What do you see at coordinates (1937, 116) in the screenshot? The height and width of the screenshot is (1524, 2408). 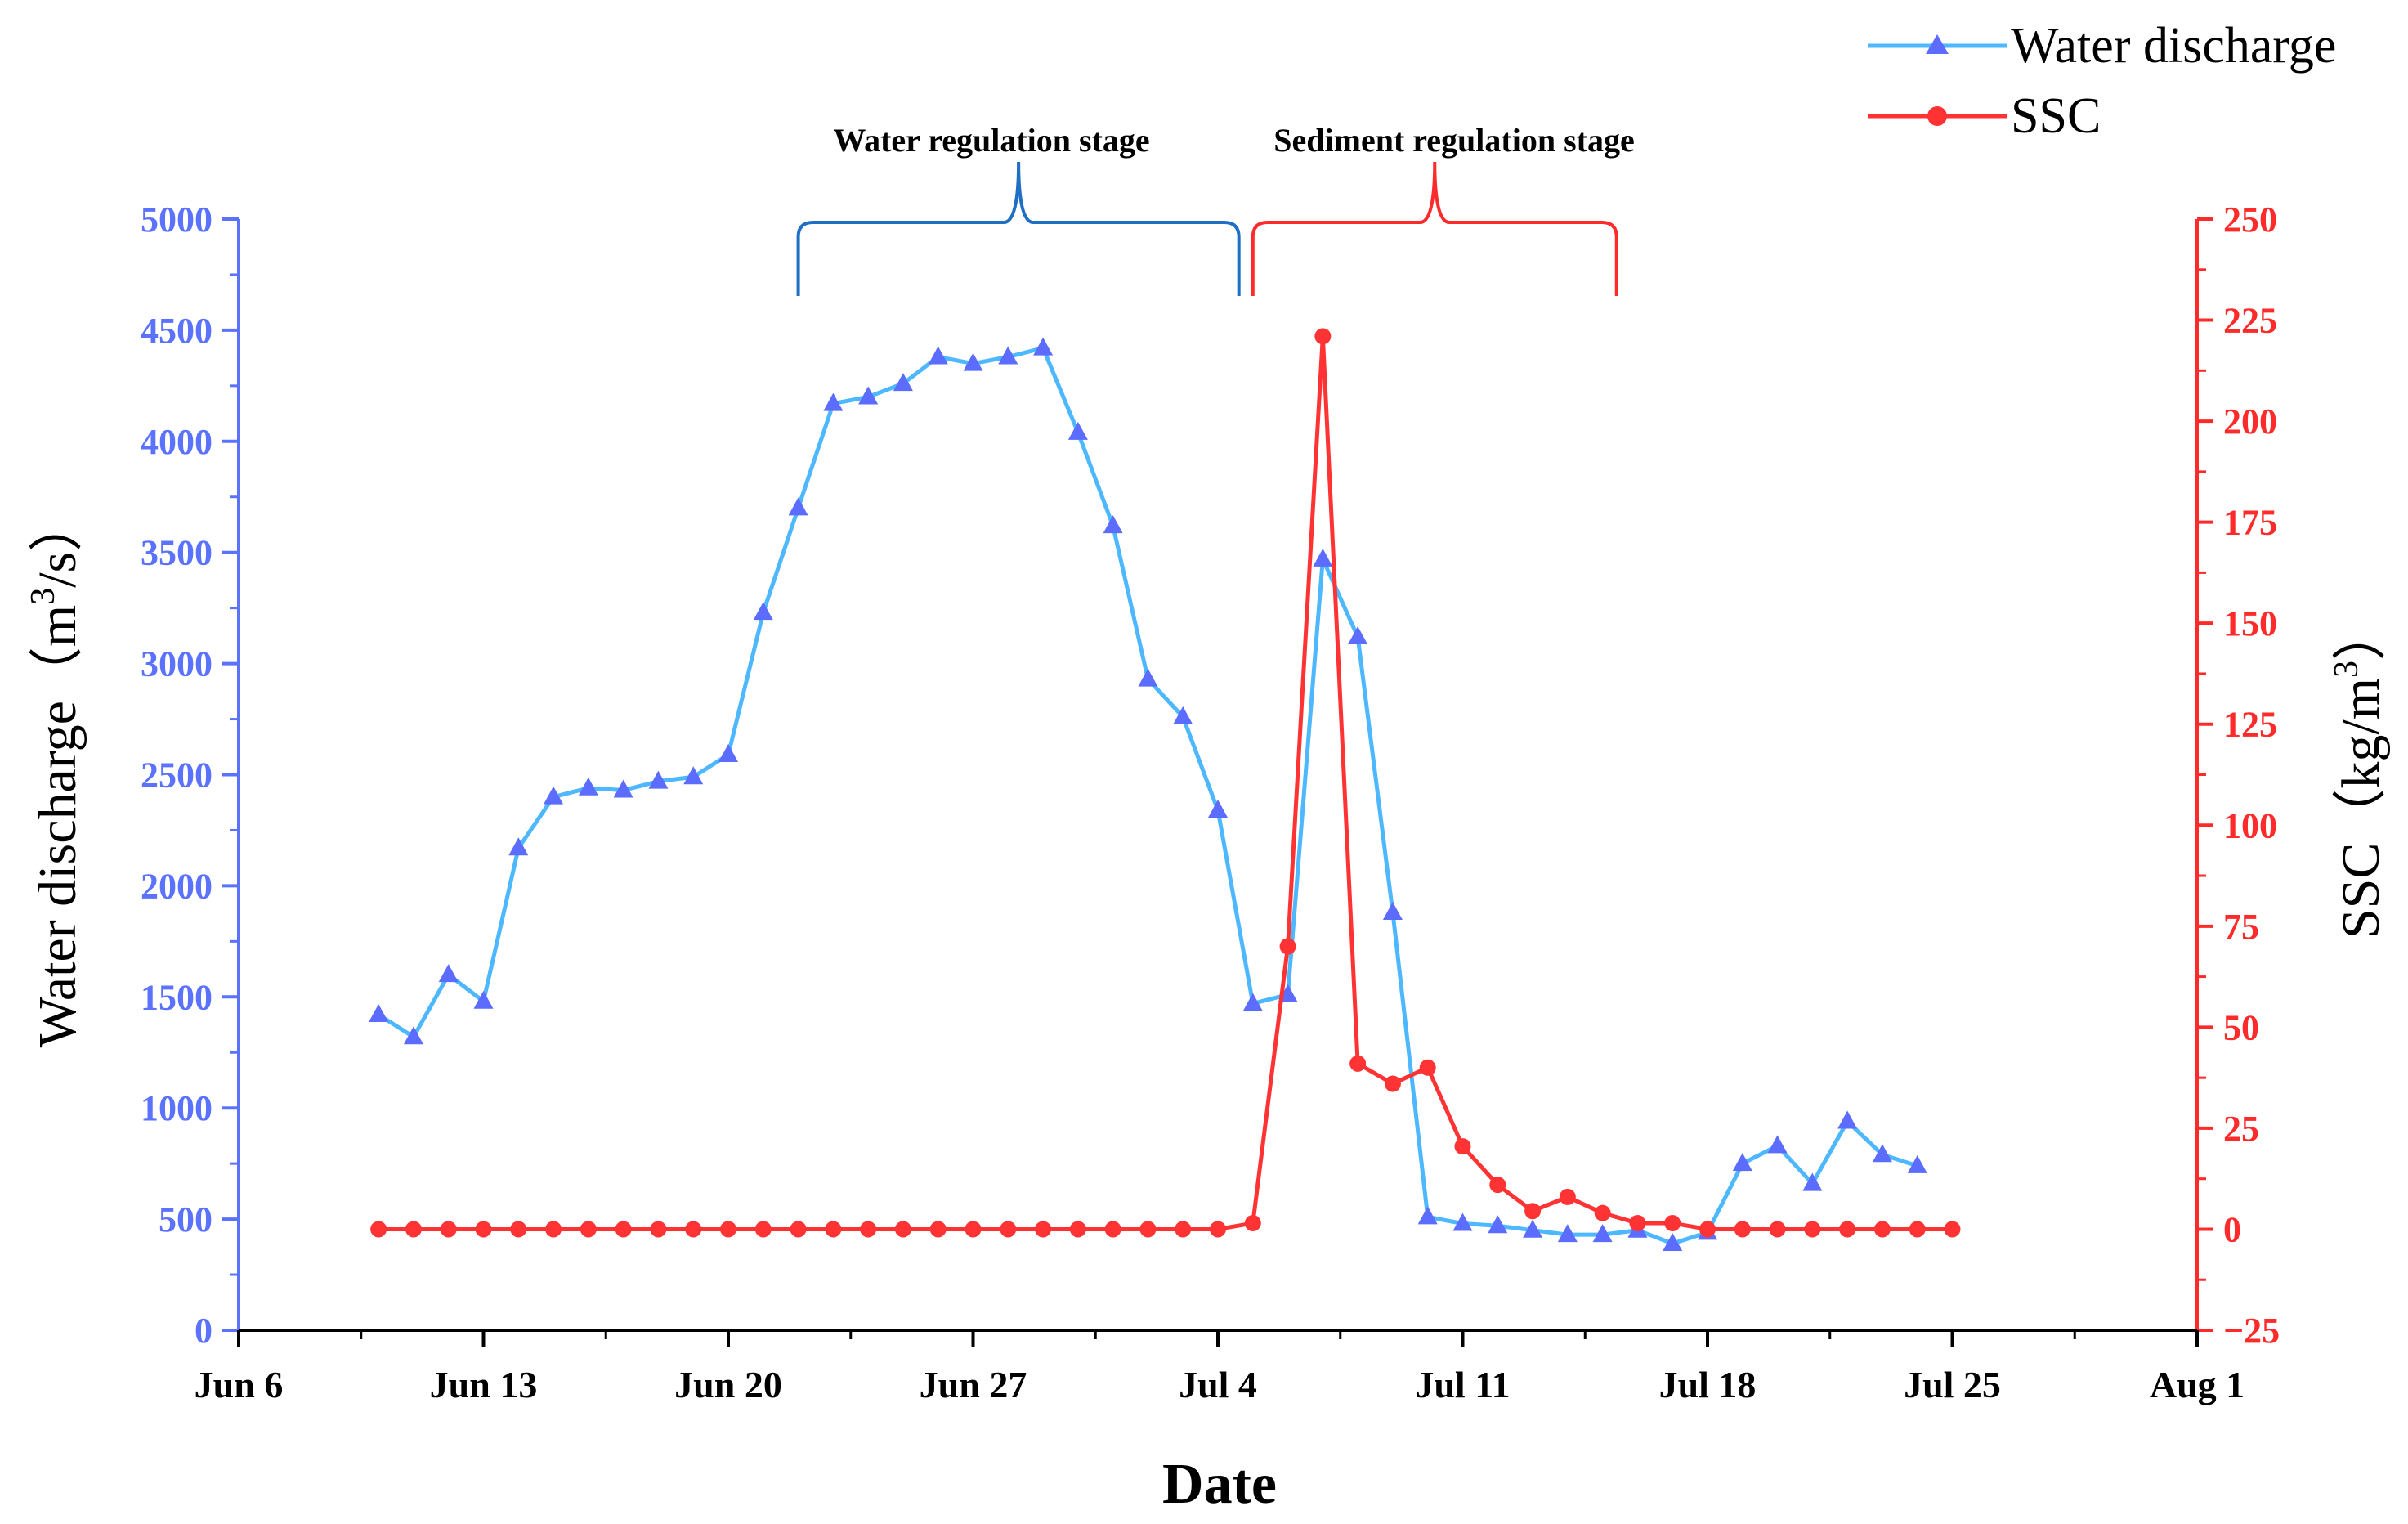 I see `legend-ssc-marker` at bounding box center [1937, 116].